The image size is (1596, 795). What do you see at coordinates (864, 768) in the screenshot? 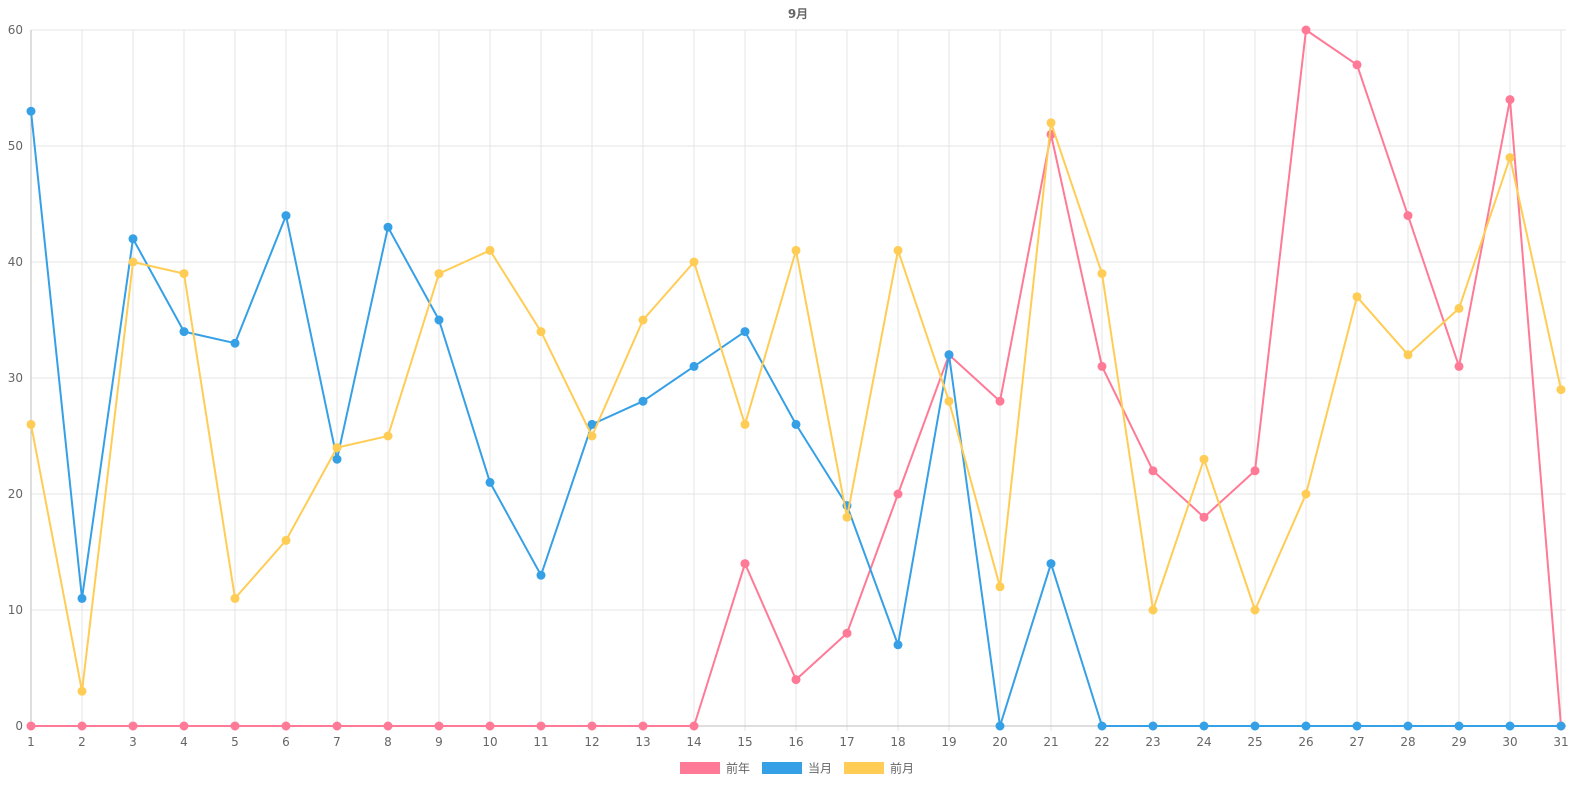
I see `legend-swatch` at bounding box center [864, 768].